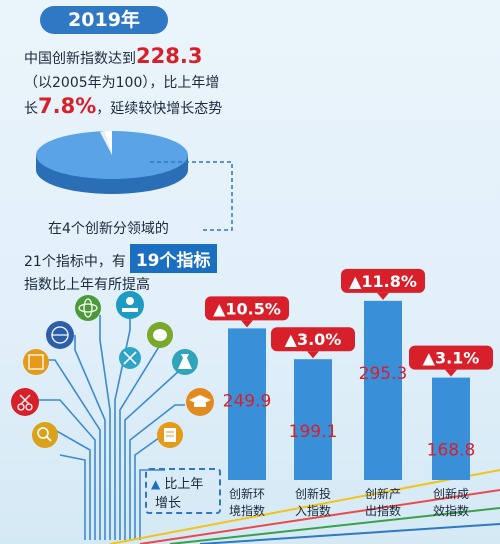  I want to click on pie-chart, so click(112, 162).